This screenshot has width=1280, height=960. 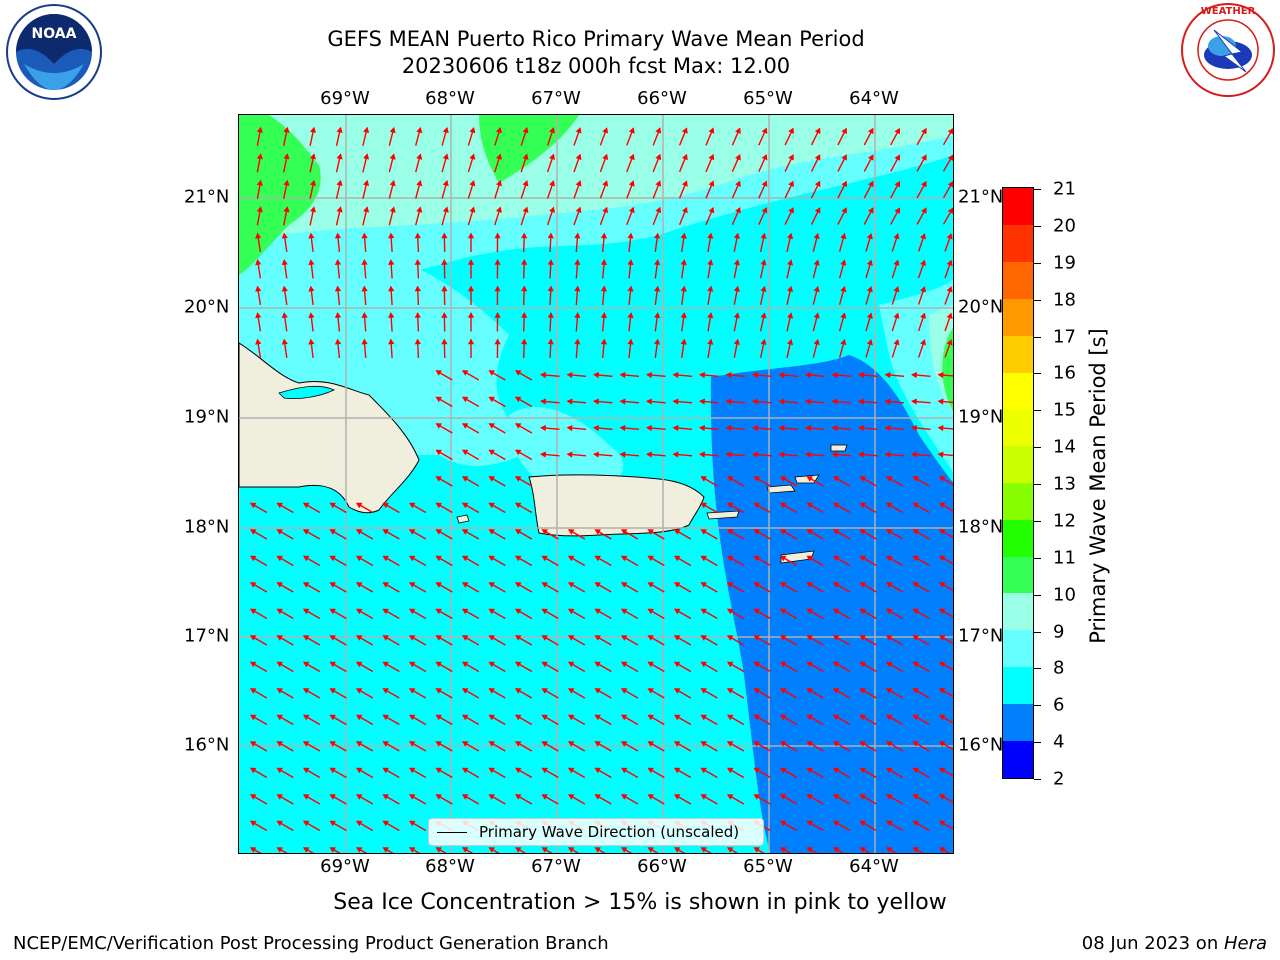 I want to click on lat-label-left: 16°N, so click(x=207, y=745).